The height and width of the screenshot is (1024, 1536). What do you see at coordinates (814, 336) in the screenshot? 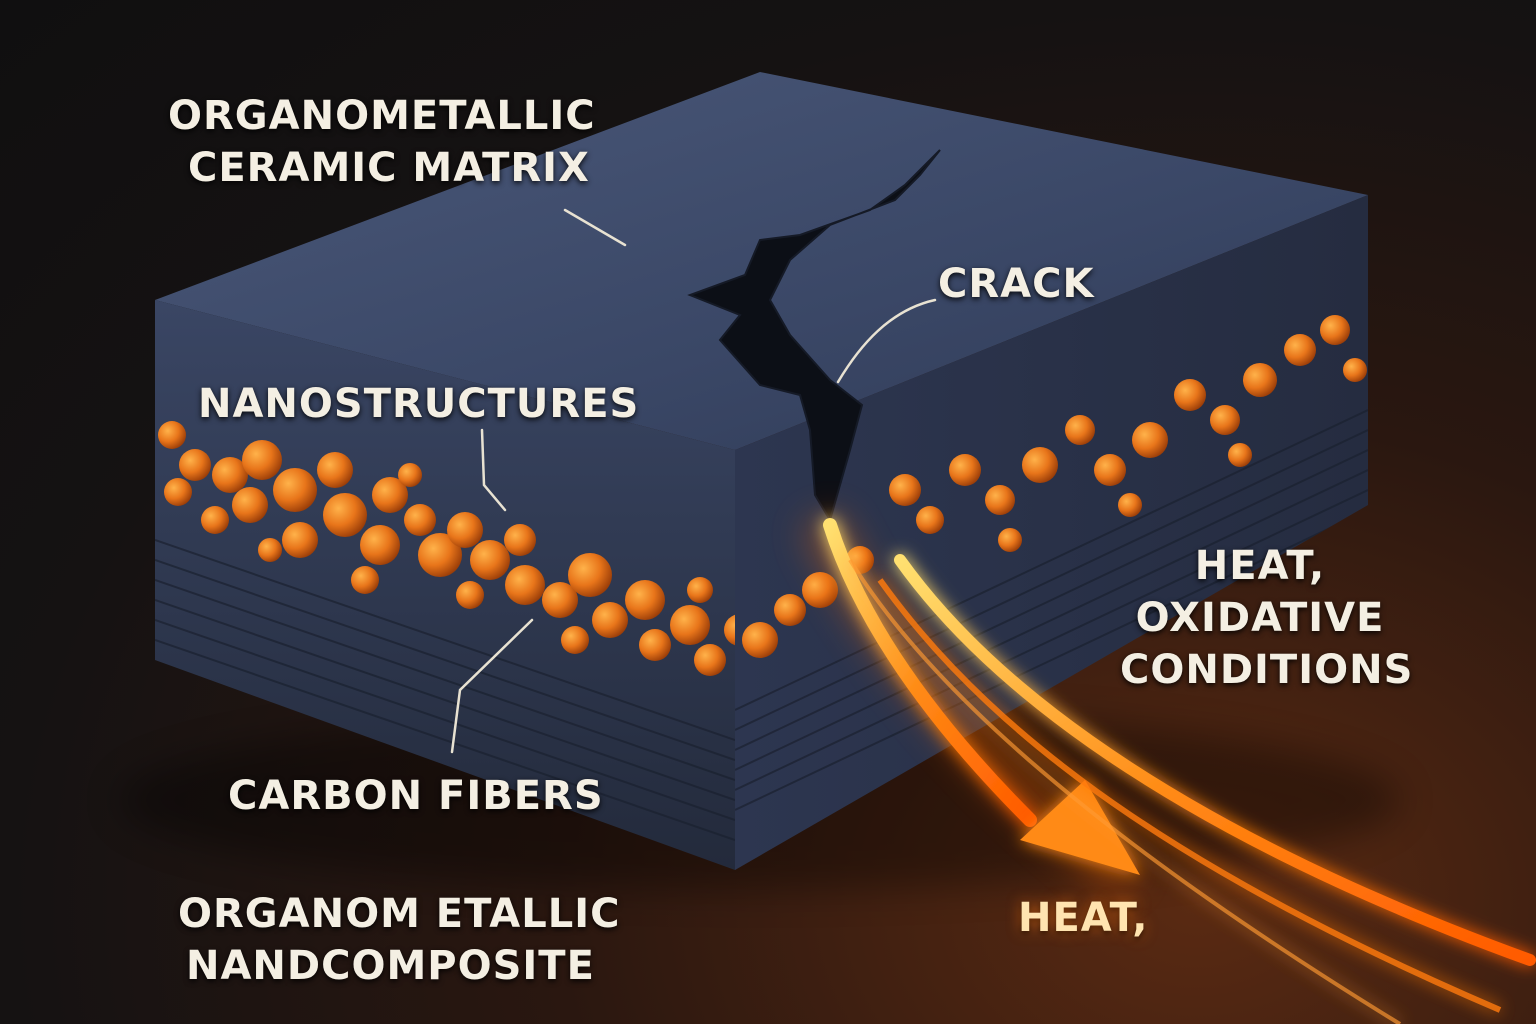
I see `crack` at bounding box center [814, 336].